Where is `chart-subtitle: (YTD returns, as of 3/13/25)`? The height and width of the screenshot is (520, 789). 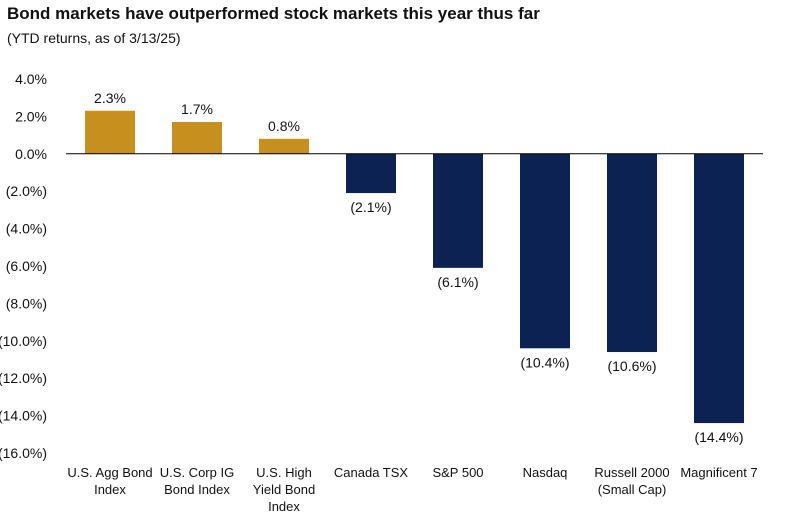
chart-subtitle: (YTD returns, as of 3/13/25) is located at coordinates (94, 38).